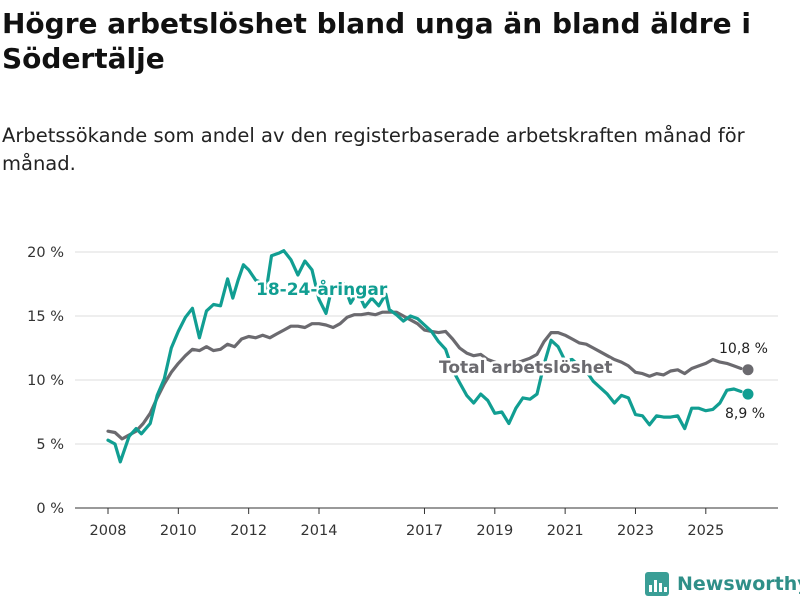 This screenshot has width=800, height=600. What do you see at coordinates (50, 509) in the screenshot?
I see `y-tick-label: 0 %` at bounding box center [50, 509].